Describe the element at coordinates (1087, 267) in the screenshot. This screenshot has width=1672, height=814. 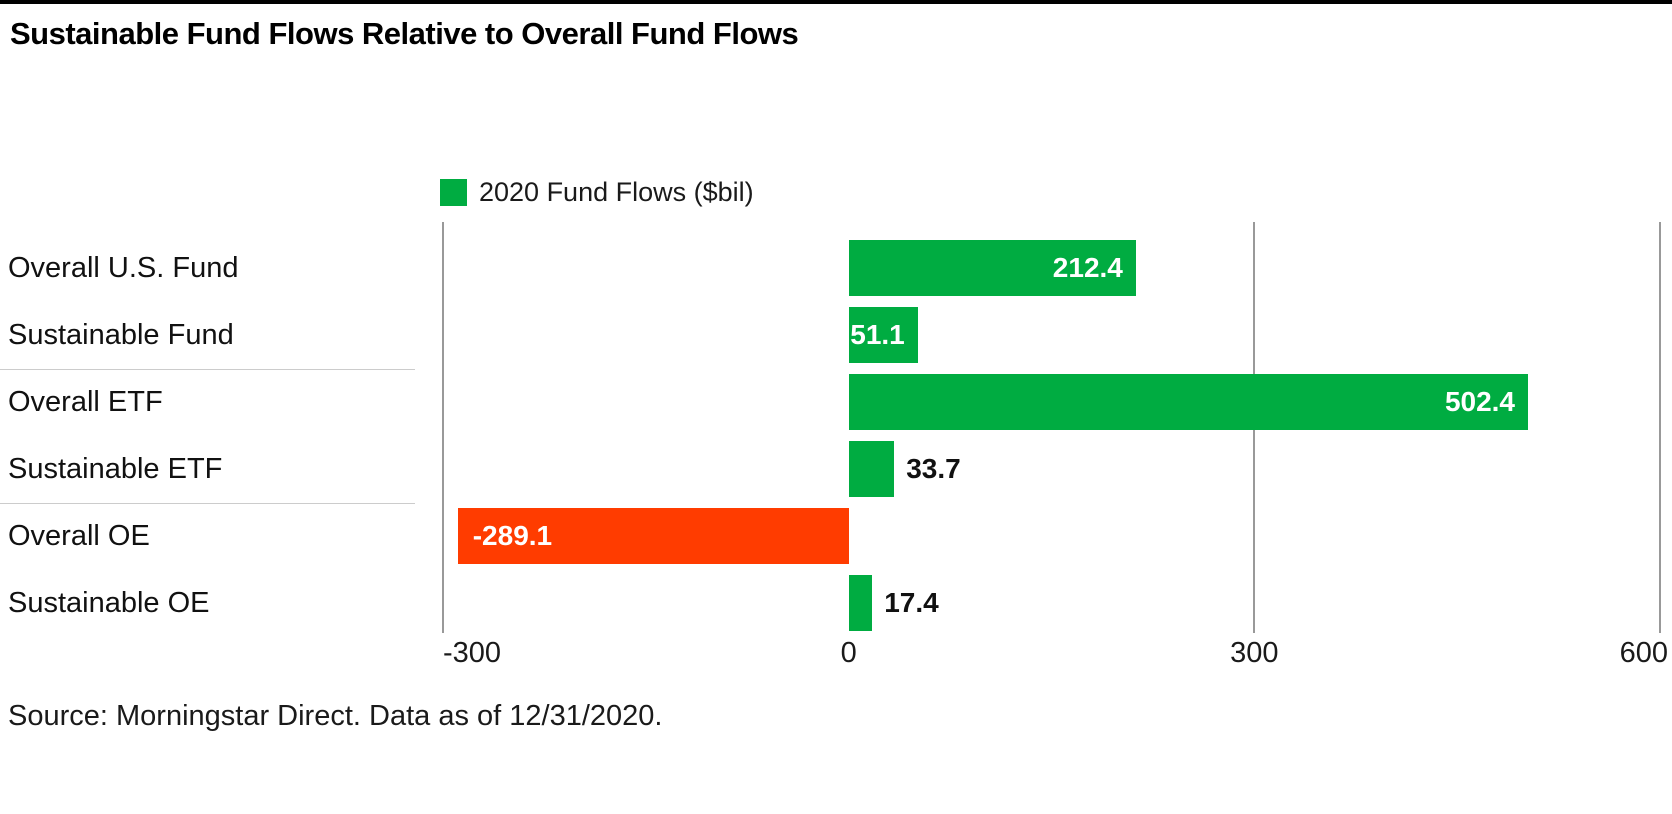
I see `value-label: 212.4` at that location.